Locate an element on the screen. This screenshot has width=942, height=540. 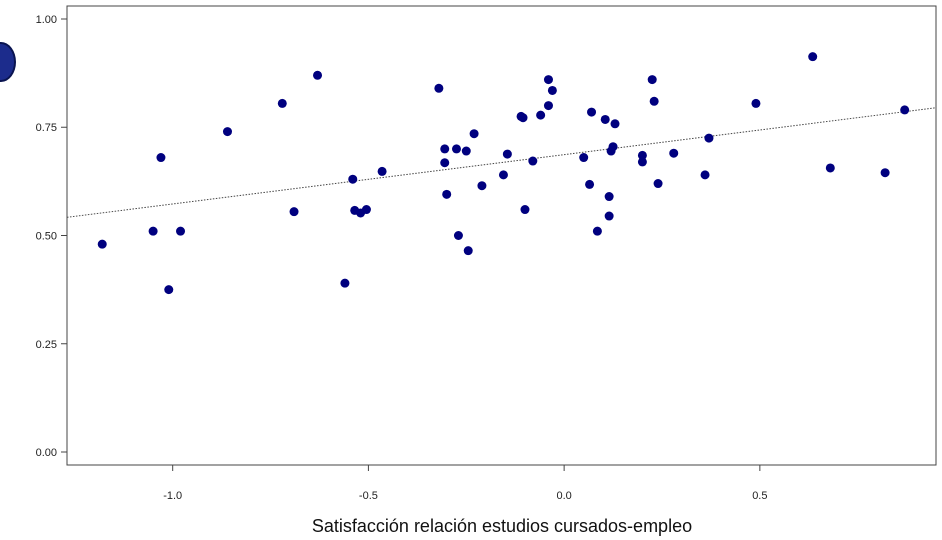
y-tick-label: 0.50 is located at coordinates (46, 237).